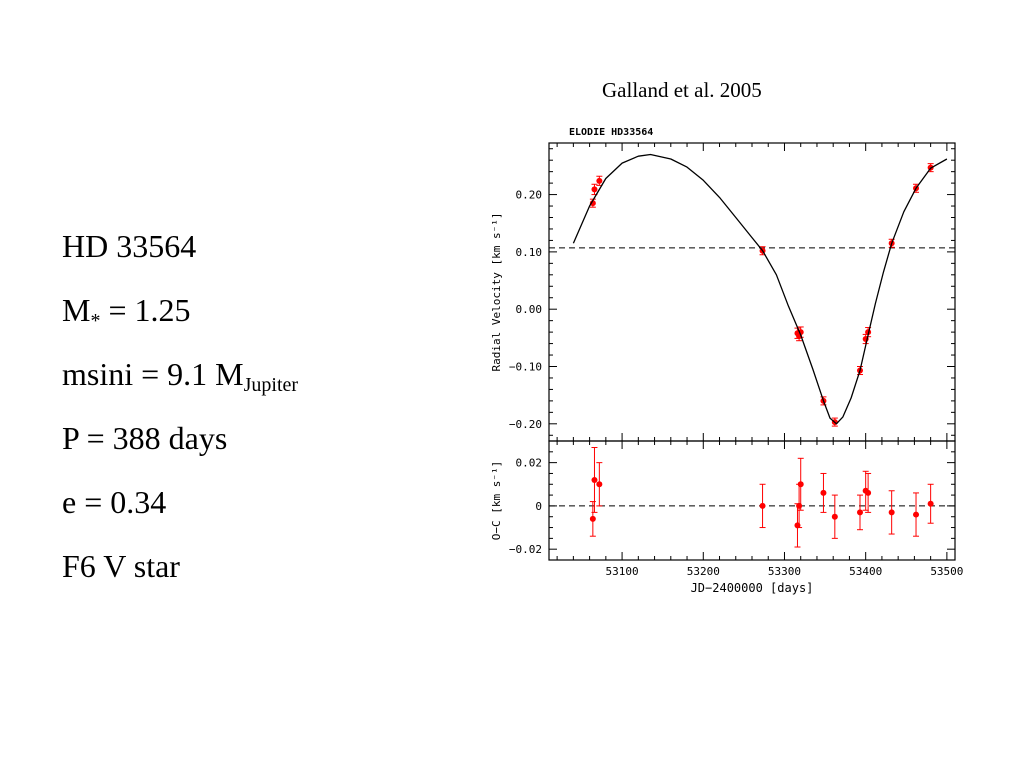 This screenshot has height=768, width=1024. What do you see at coordinates (529, 252) in the screenshot?
I see `y-tick-label: 0.10` at bounding box center [529, 252].